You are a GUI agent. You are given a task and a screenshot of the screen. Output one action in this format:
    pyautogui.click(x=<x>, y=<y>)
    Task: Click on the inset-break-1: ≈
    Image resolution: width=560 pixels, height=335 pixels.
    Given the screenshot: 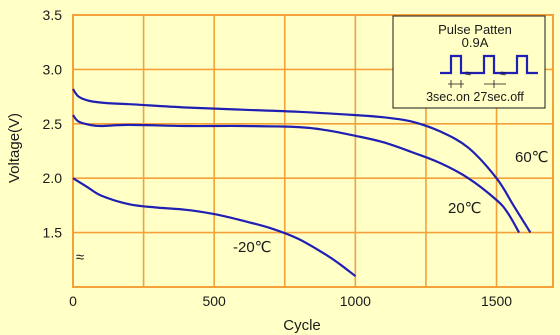 What is the action you would take?
    pyautogui.click(x=468, y=74)
    